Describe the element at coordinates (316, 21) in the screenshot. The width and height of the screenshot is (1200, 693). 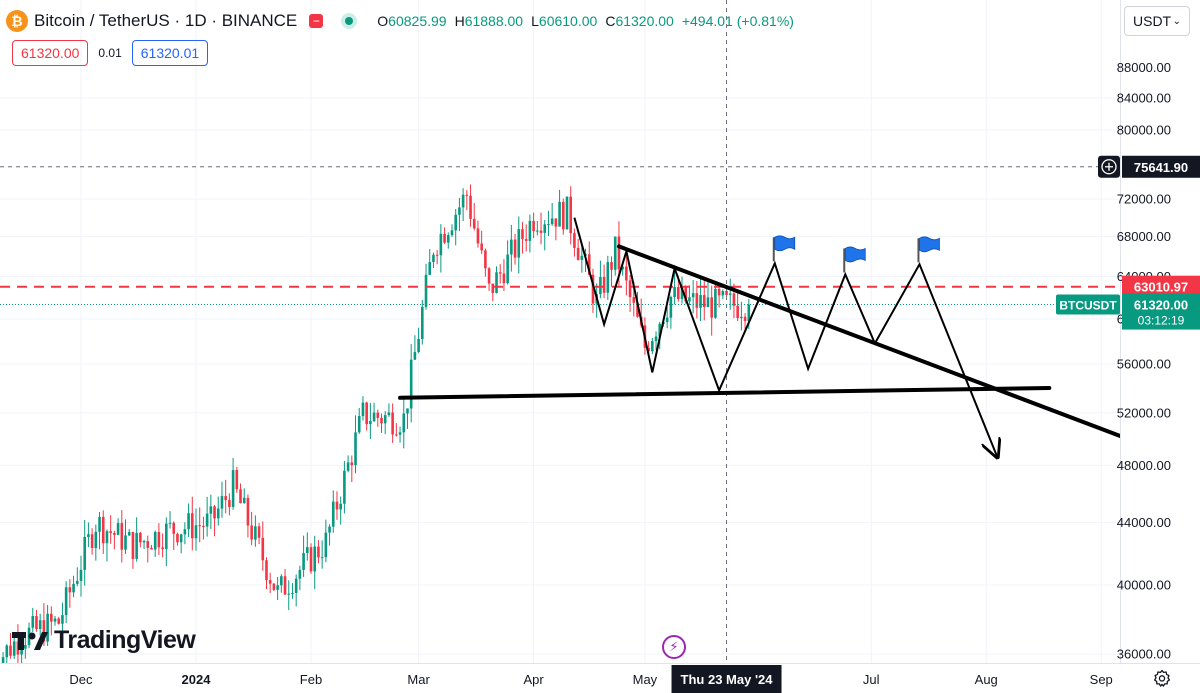
I see `flag-button: −` at that location.